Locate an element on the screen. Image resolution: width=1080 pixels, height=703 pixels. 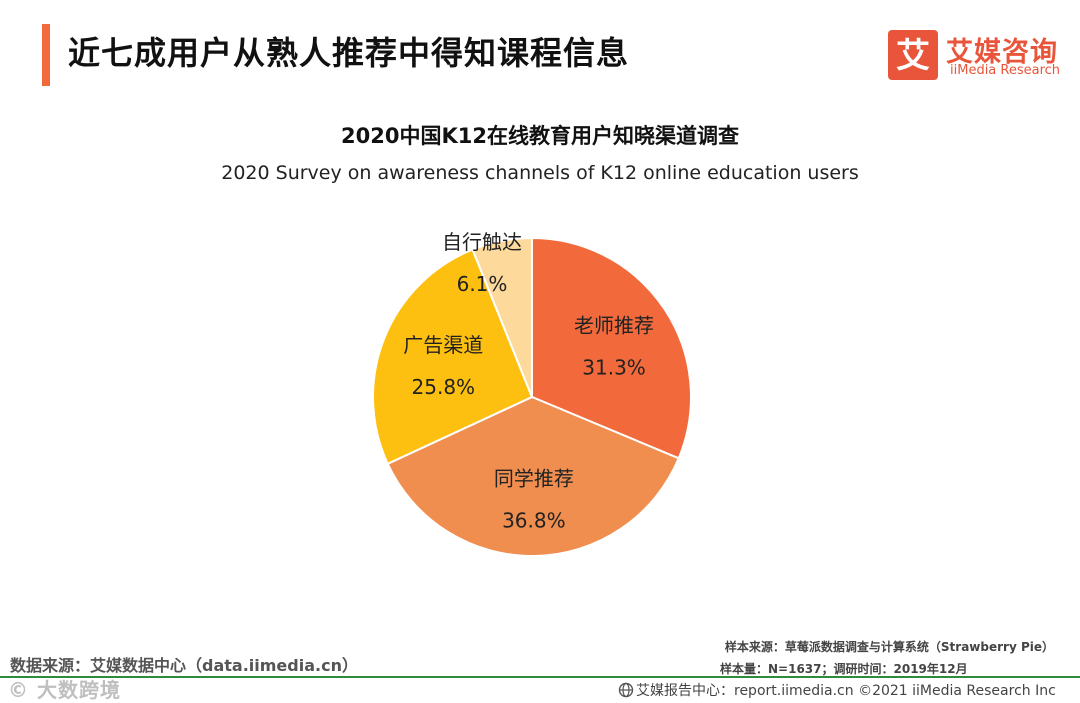
sample-size-note: 样本量：N=1637；调研时间：2019年12月 is located at coordinates (844, 669).